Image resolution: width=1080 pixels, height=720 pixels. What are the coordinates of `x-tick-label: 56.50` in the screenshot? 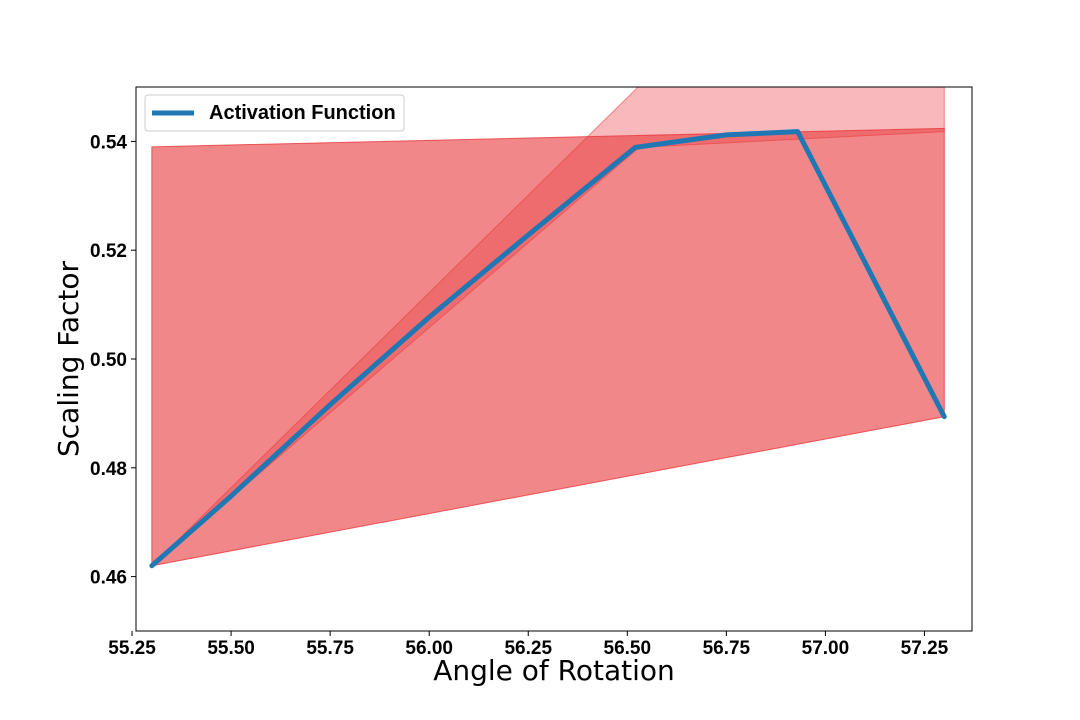 It's located at (628, 648).